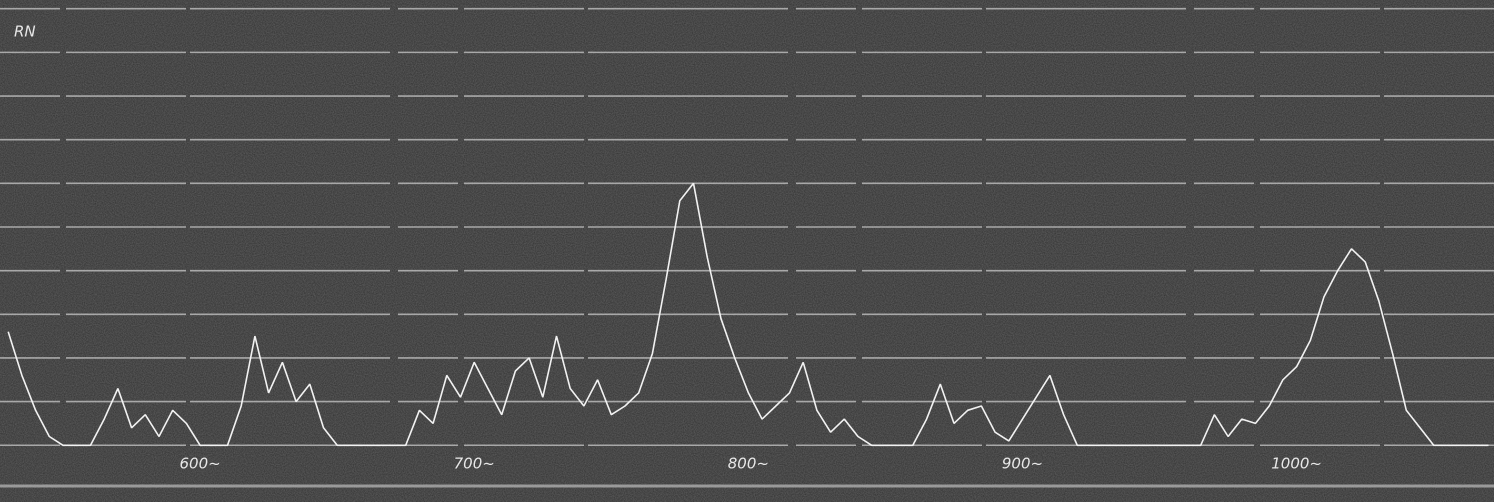 This screenshot has width=1494, height=502. Describe the element at coordinates (748, 464) in the screenshot. I see `x-tick-label: 800~` at that location.